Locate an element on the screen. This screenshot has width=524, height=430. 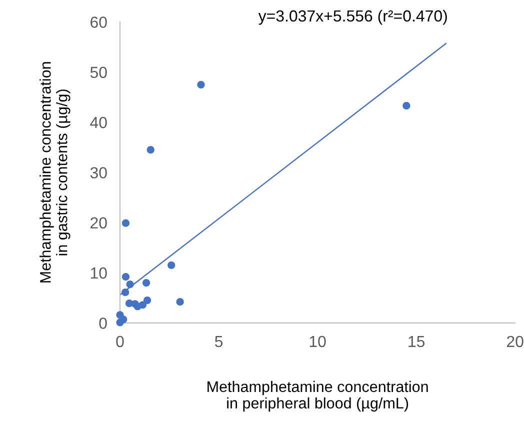
y-tick-label: 30 is located at coordinates (98, 172).